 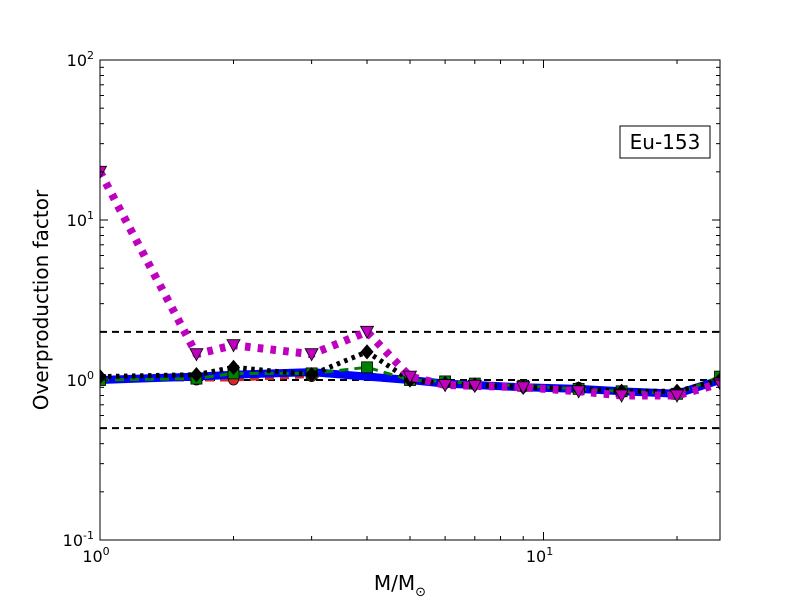 I want to click on x-tick-label-exp-0: 0, so click(x=106, y=551).